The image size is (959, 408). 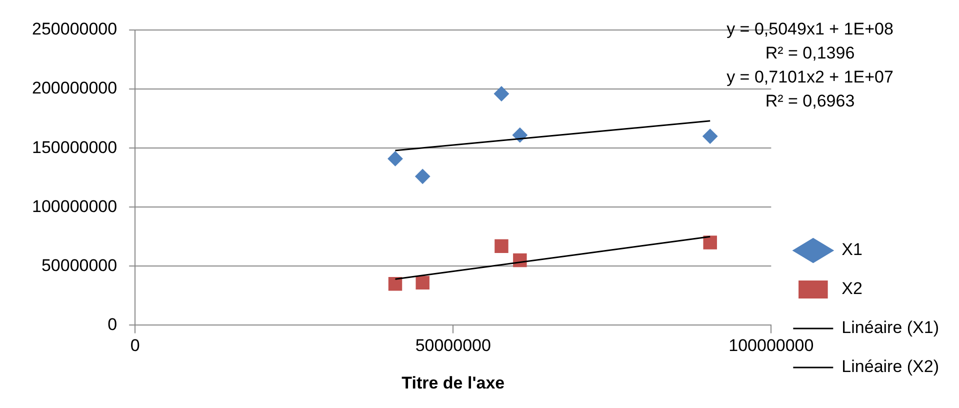 I want to click on legend-label: Linéaire (X1), so click(x=890, y=328).